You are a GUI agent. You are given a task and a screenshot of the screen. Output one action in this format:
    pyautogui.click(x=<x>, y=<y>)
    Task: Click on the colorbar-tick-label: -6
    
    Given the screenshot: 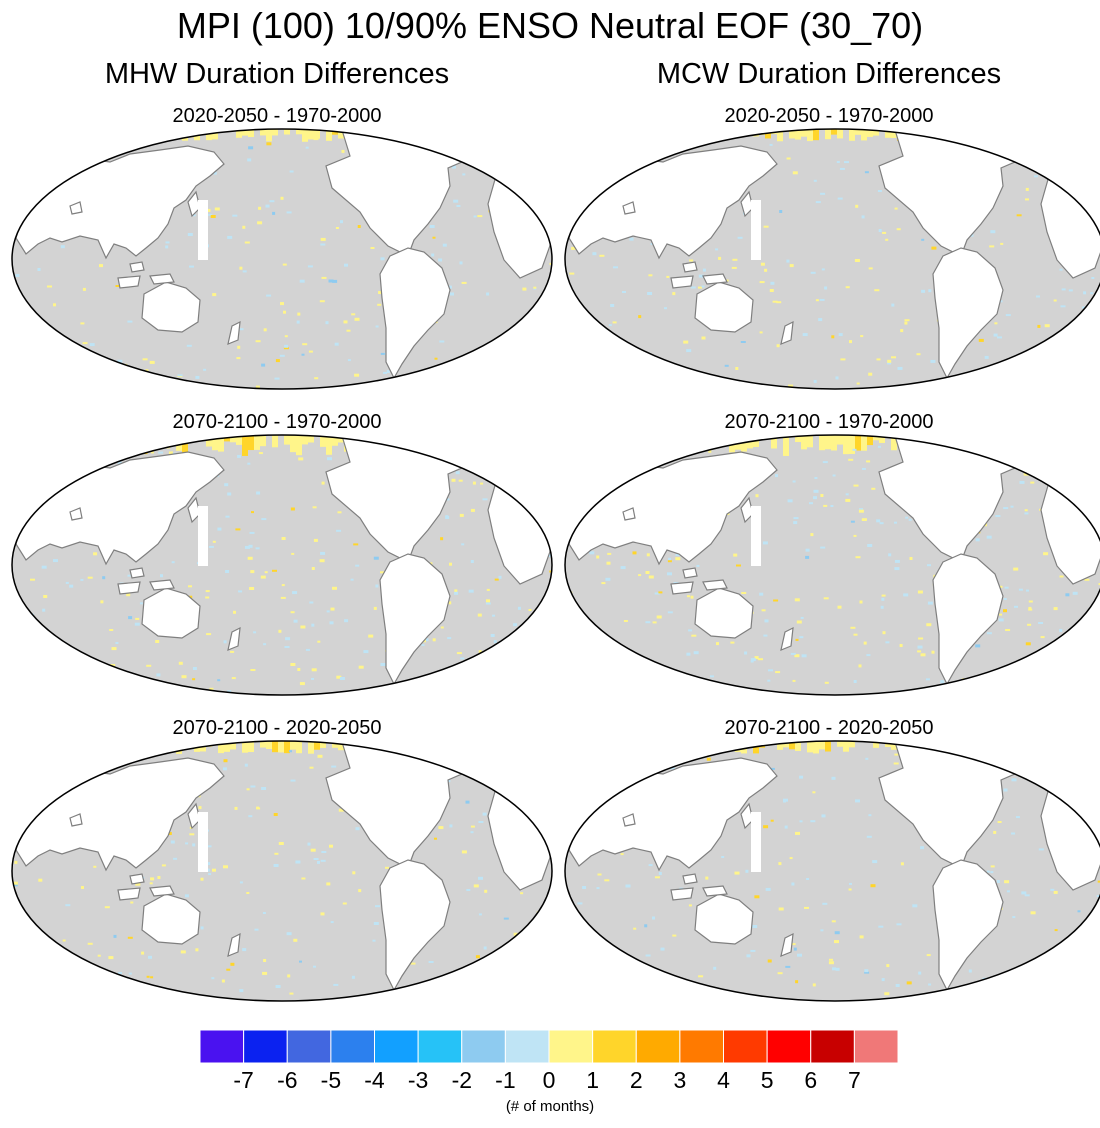 What is the action you would take?
    pyautogui.click(x=287, y=1080)
    